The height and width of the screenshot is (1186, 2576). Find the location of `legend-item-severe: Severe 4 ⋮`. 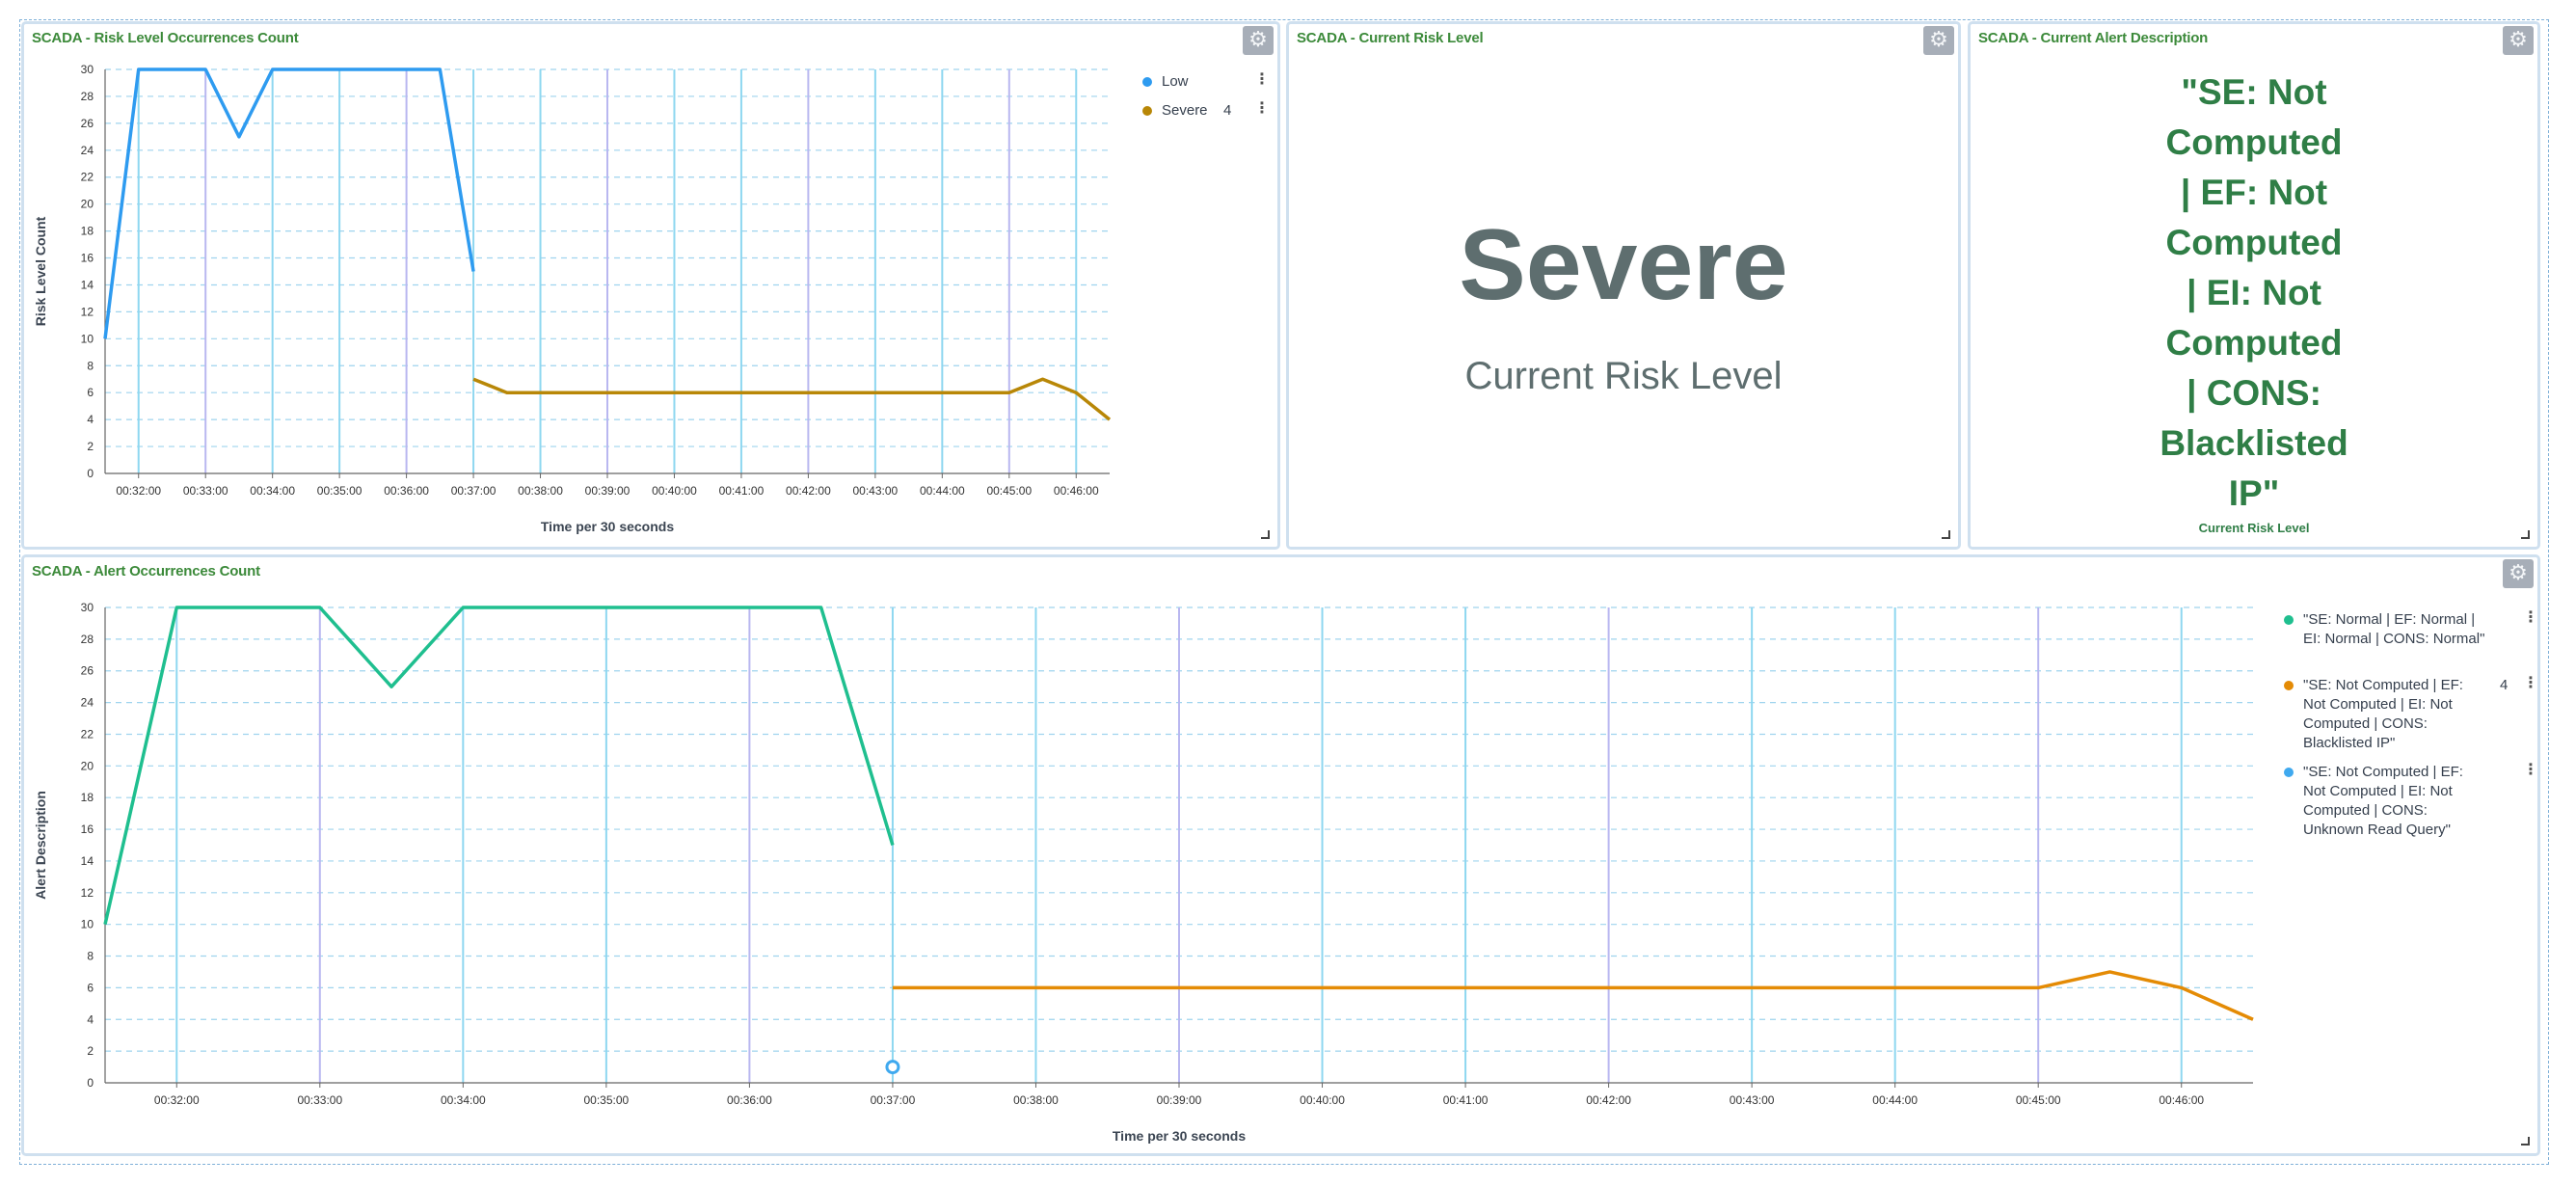

legend-item-severe: Severe 4 ⋮ is located at coordinates (1207, 109).